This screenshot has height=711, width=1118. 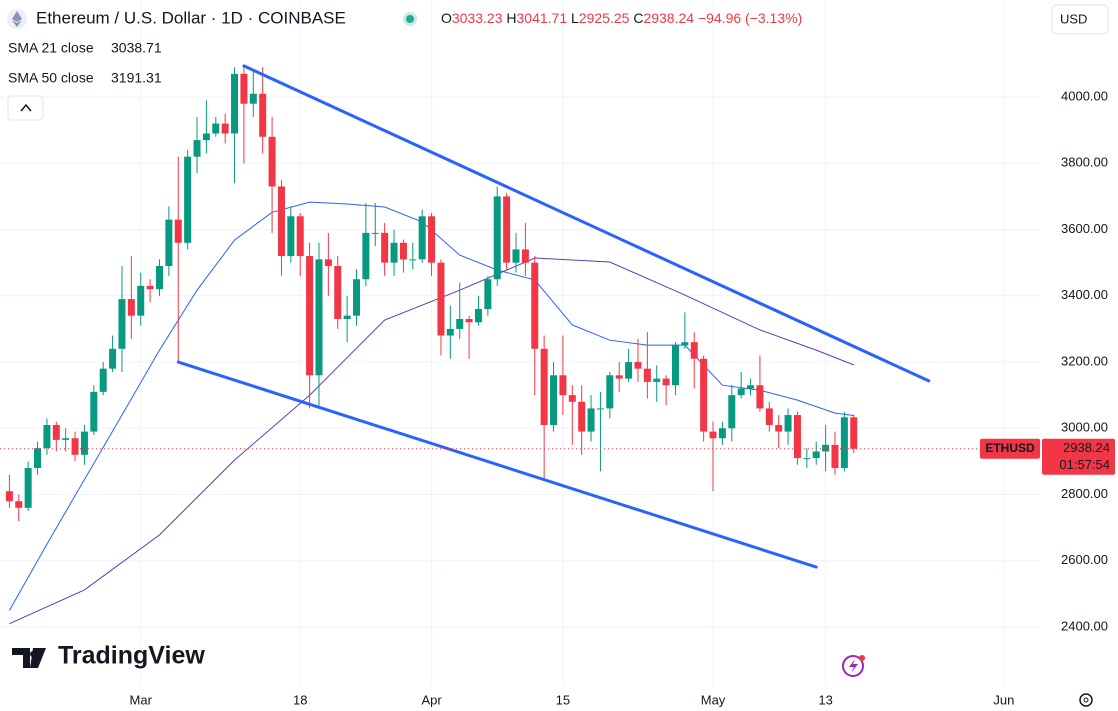 What do you see at coordinates (431, 699) in the screenshot?
I see `x-tick-label: Apr` at bounding box center [431, 699].